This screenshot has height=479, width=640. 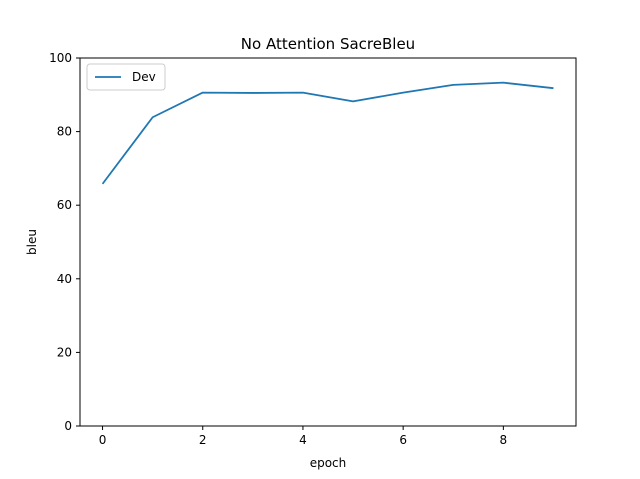 What do you see at coordinates (103, 440) in the screenshot?
I see `x-tick-label: 0` at bounding box center [103, 440].